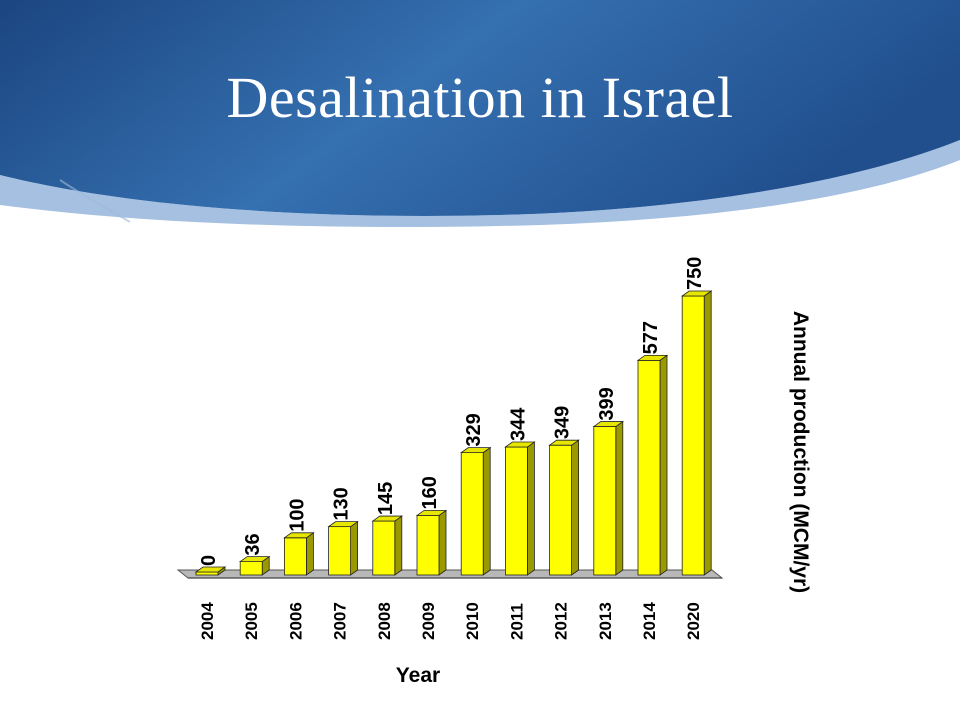  What do you see at coordinates (474, 429) in the screenshot?
I see `data-label: 329` at bounding box center [474, 429].